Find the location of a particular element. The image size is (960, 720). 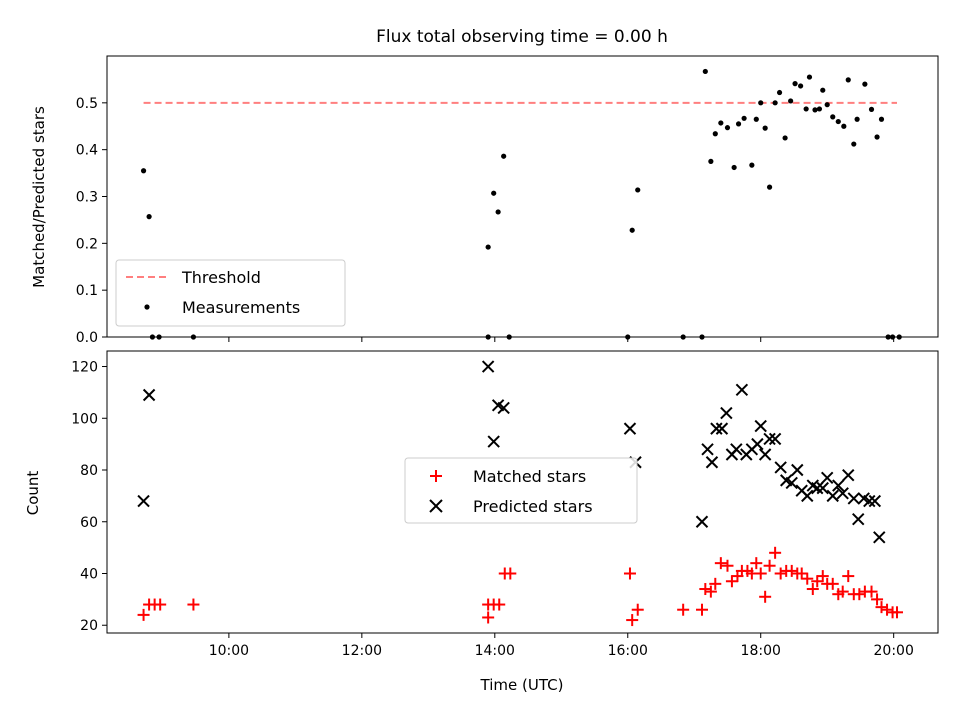

y-tick-label: 0.3 is located at coordinates (87, 198).